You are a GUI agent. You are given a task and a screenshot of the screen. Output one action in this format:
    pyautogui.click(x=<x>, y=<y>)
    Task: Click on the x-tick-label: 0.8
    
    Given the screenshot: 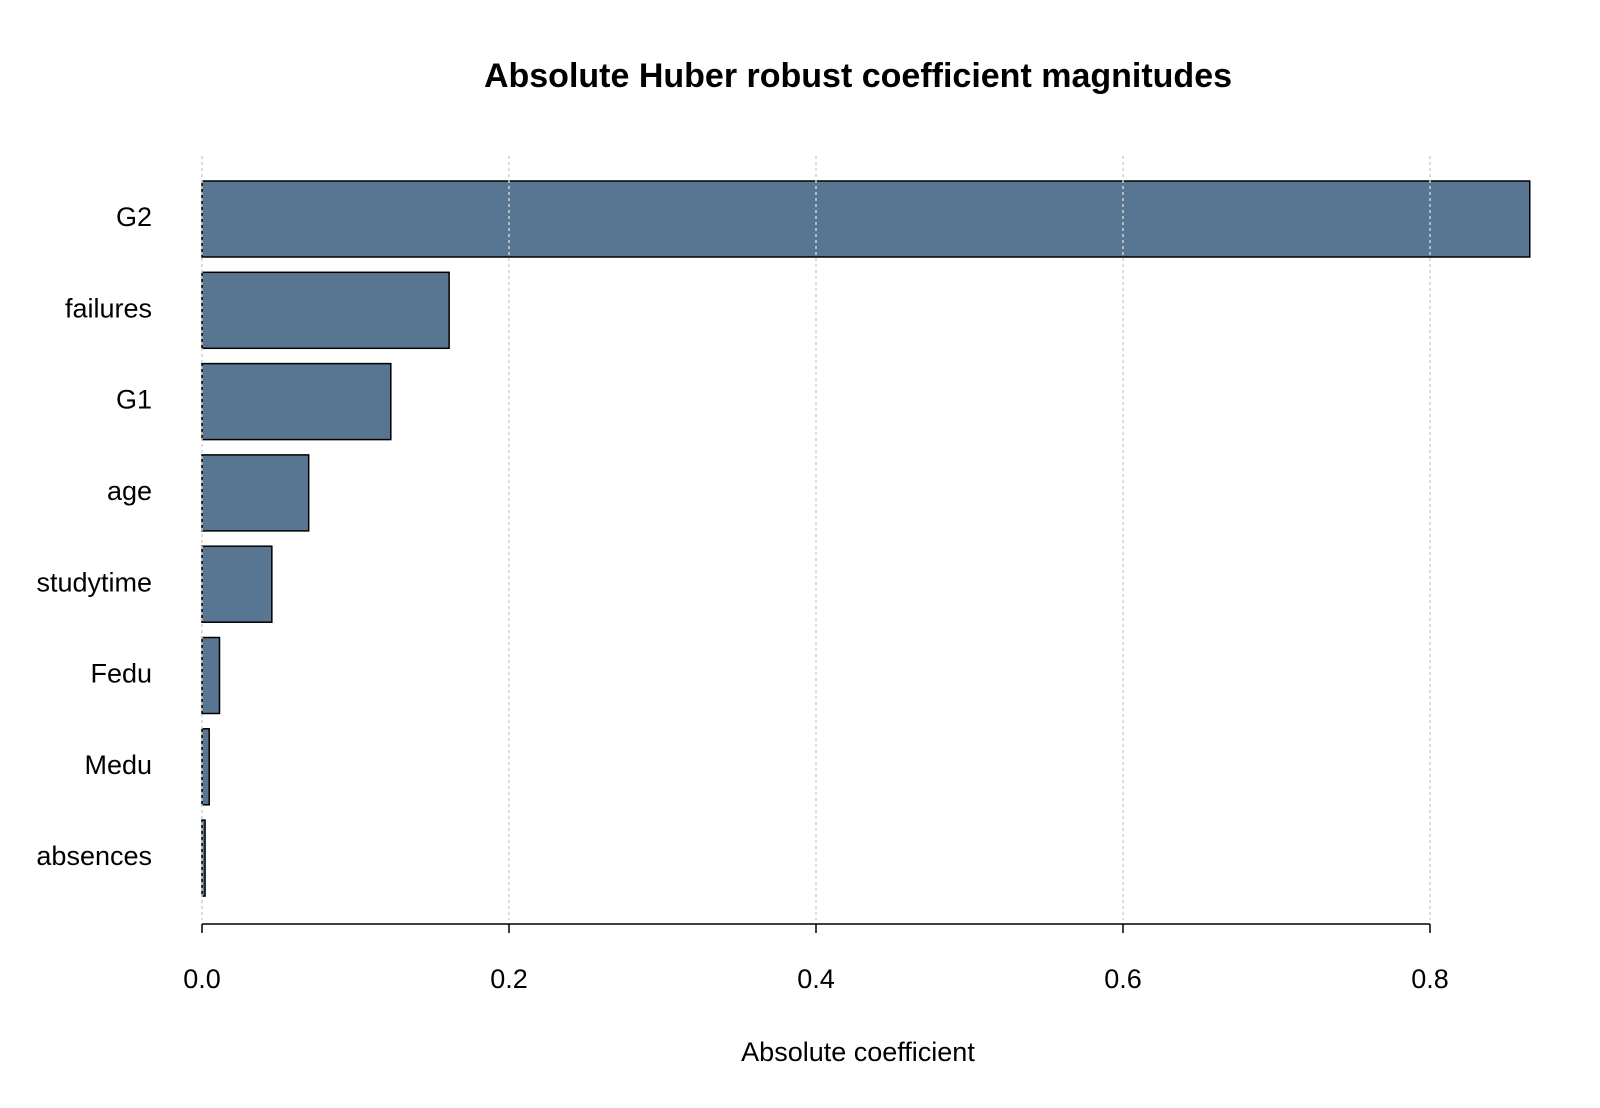 What is the action you would take?
    pyautogui.click(x=1430, y=979)
    